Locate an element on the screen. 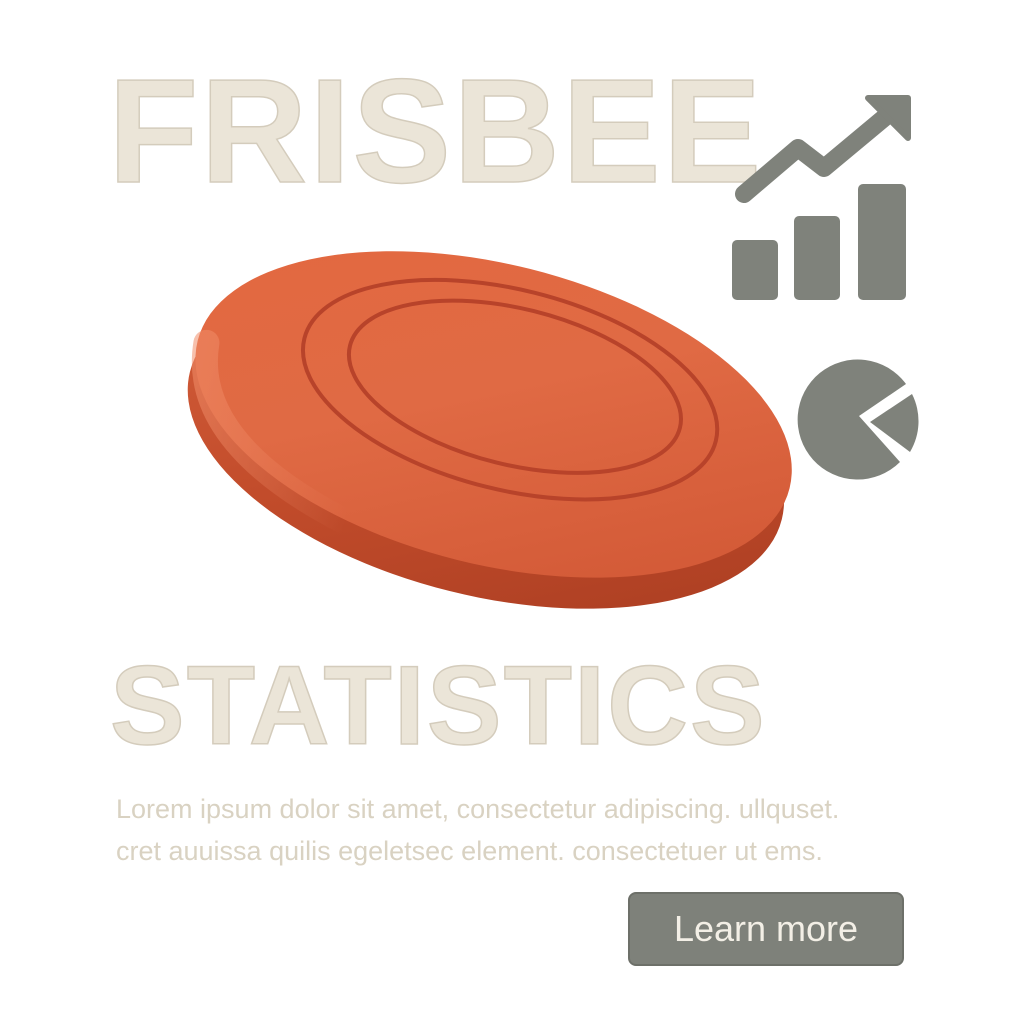 Image resolution: width=1024 pixels, height=1024 pixels. title-statistics: STATISTICS is located at coordinates (438, 705).